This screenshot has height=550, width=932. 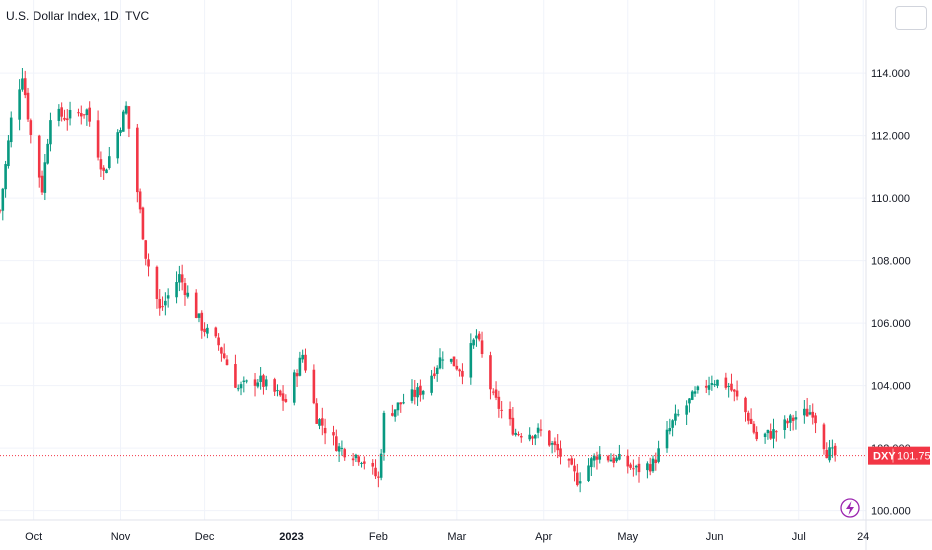 I want to click on lightning-icon, so click(x=850, y=508).